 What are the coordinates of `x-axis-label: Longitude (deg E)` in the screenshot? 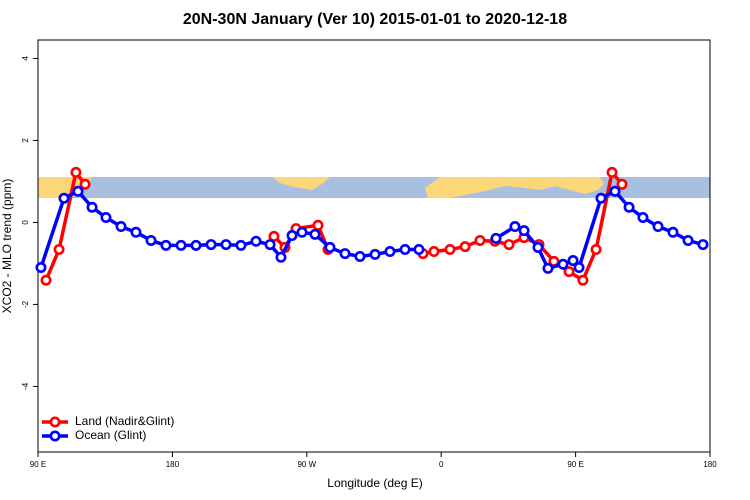 It's located at (374, 483).